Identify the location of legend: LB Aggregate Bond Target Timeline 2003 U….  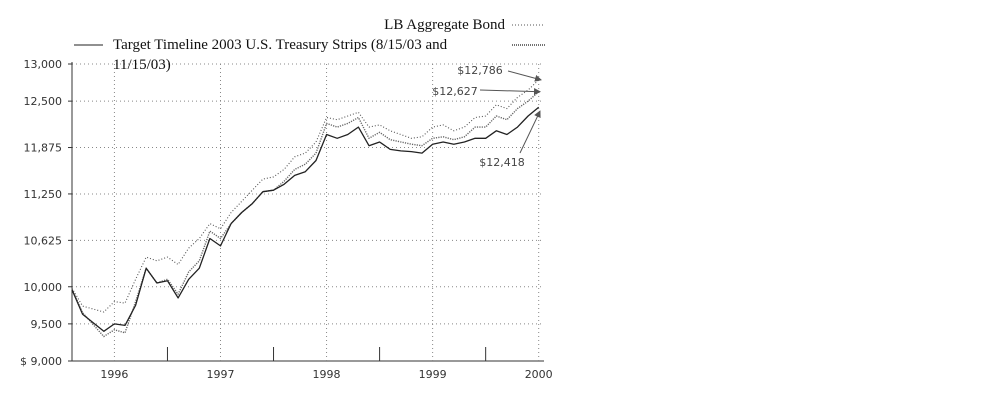
(309, 45).